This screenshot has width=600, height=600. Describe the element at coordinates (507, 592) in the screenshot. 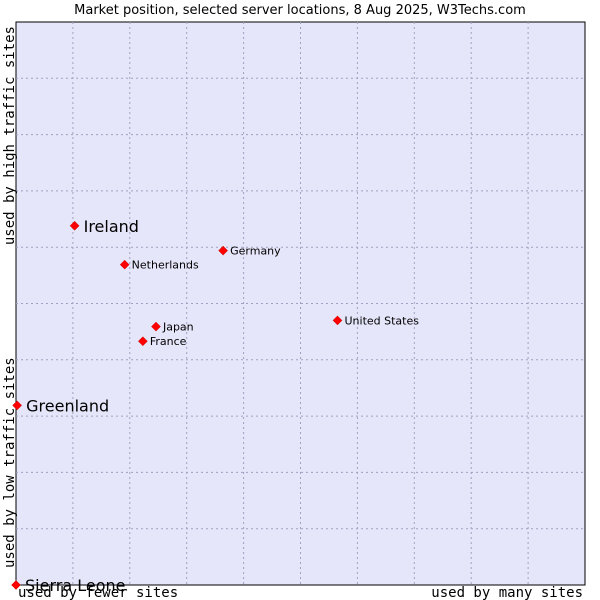

I see `x-axis-label-many: used by many sites` at that location.